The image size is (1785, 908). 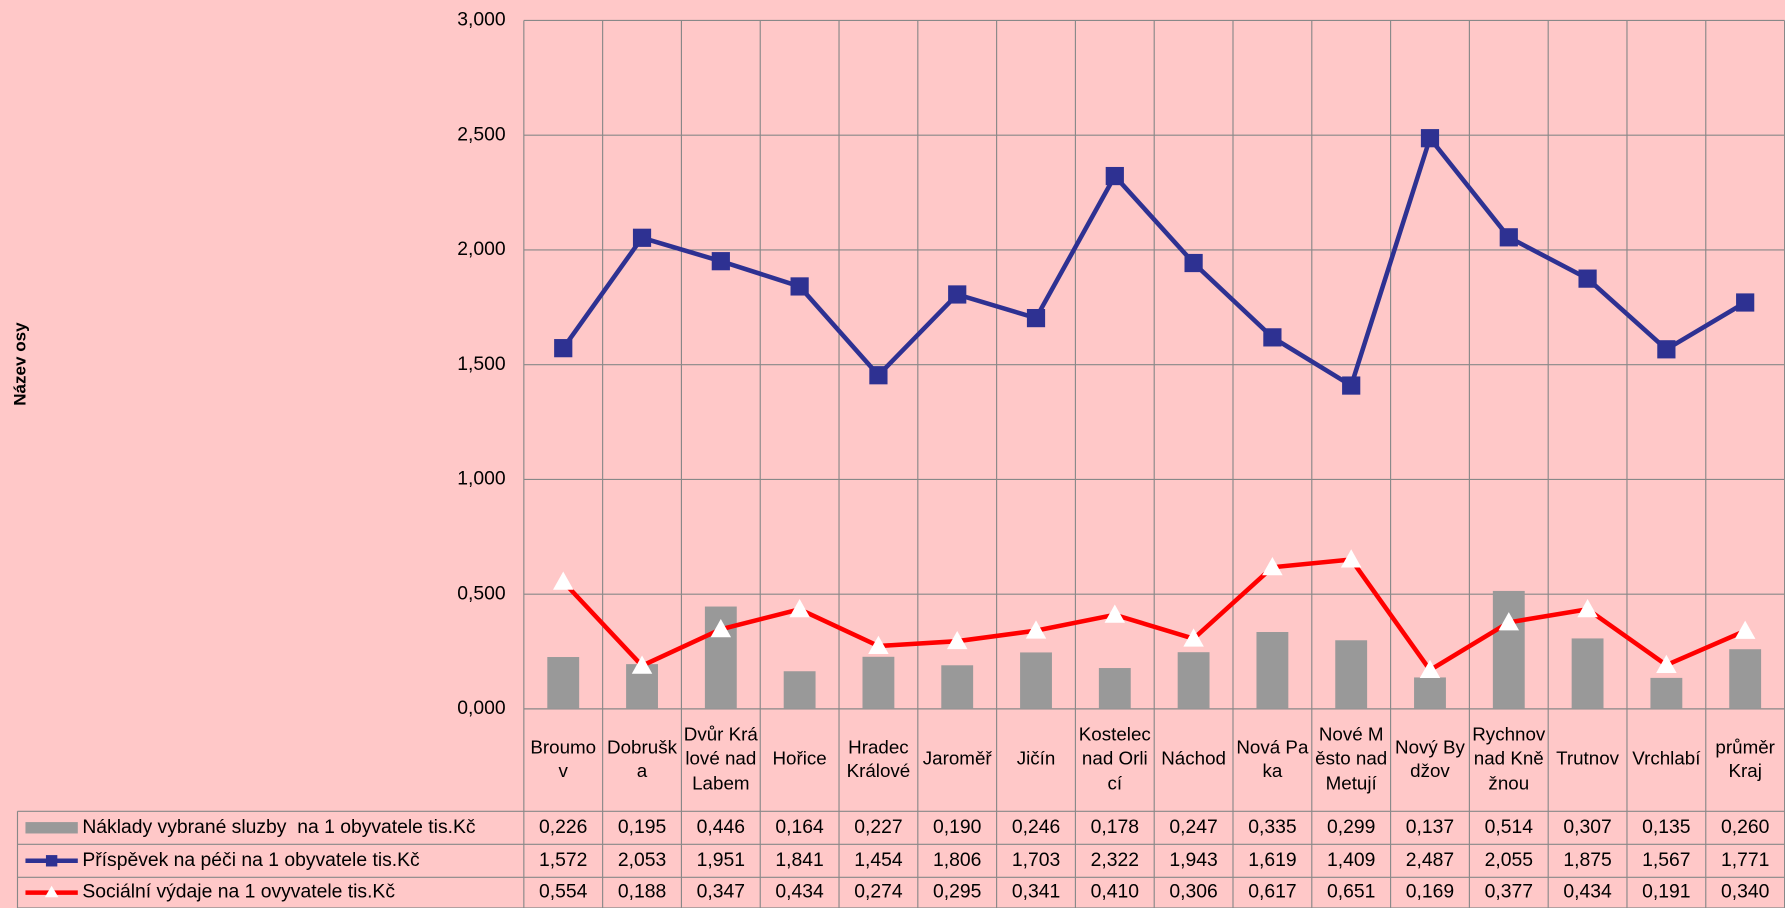 I want to click on table-value: 0,341, so click(x=1036, y=892).